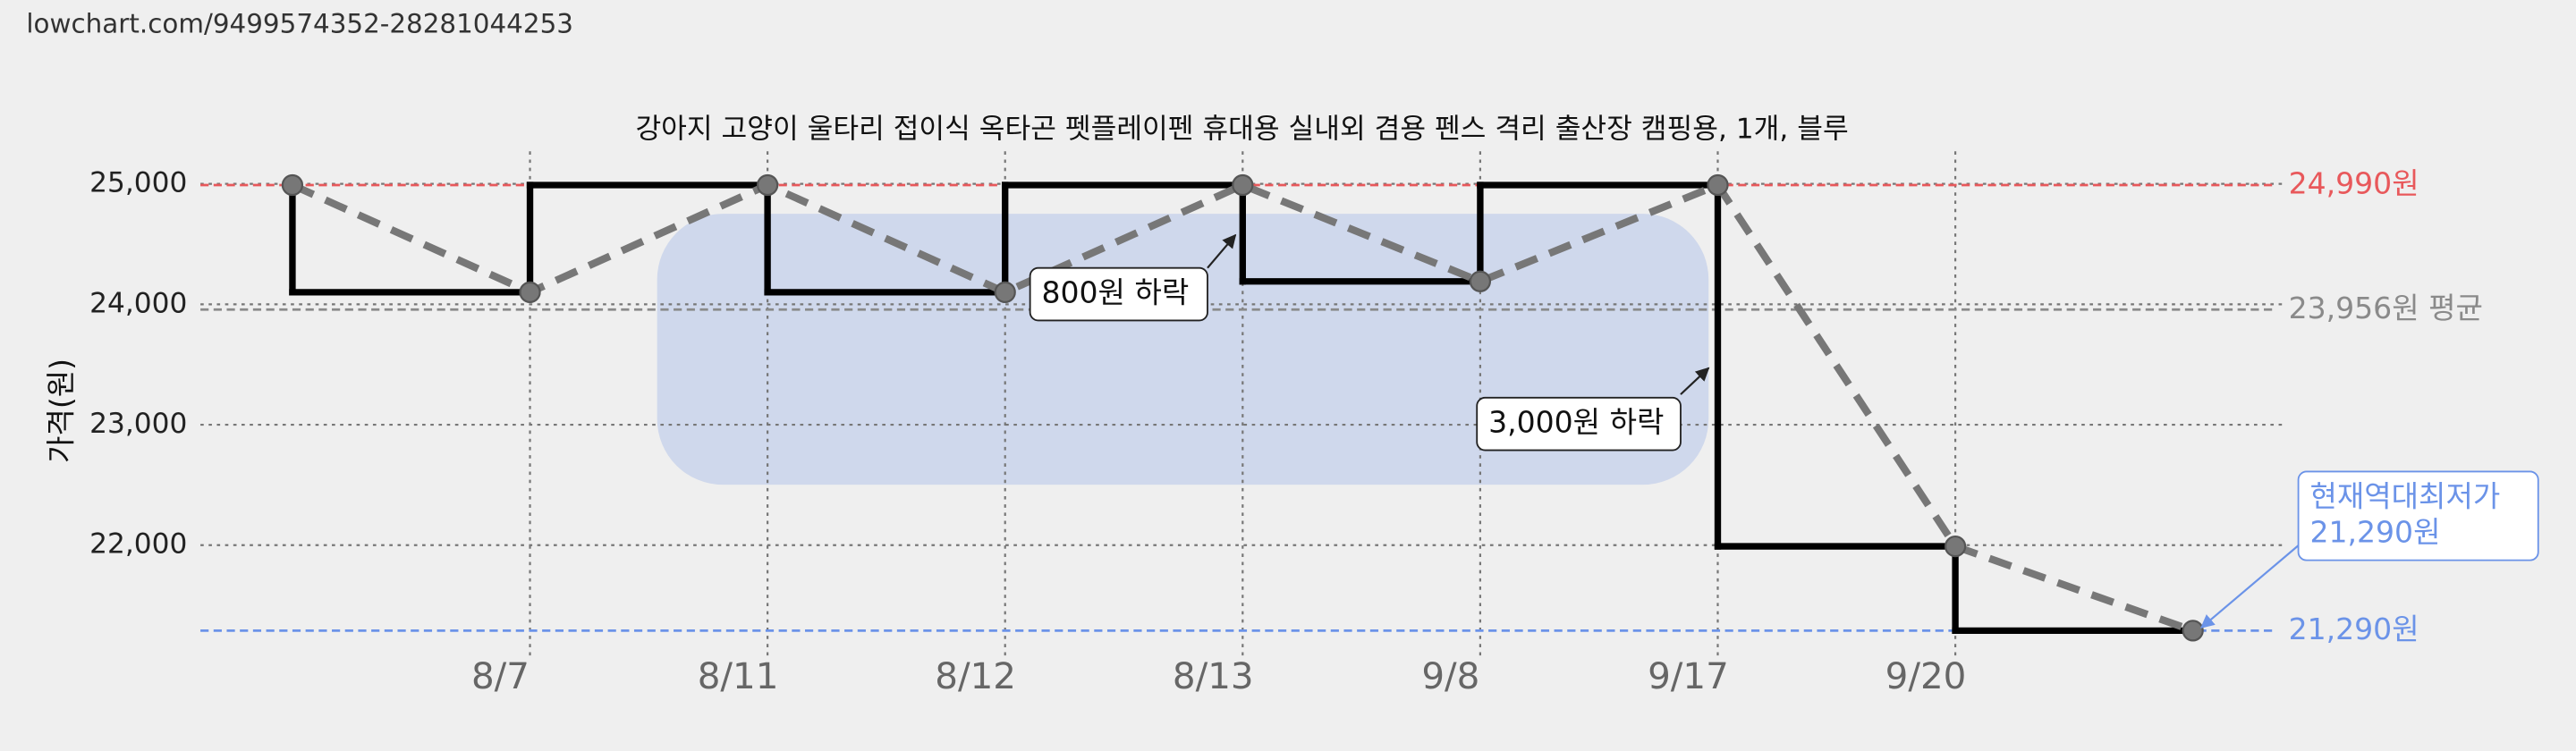 Image resolution: width=2576 pixels, height=751 pixels. Describe the element at coordinates (1926, 675) in the screenshot. I see `x-tick-label: 9/20` at that location.